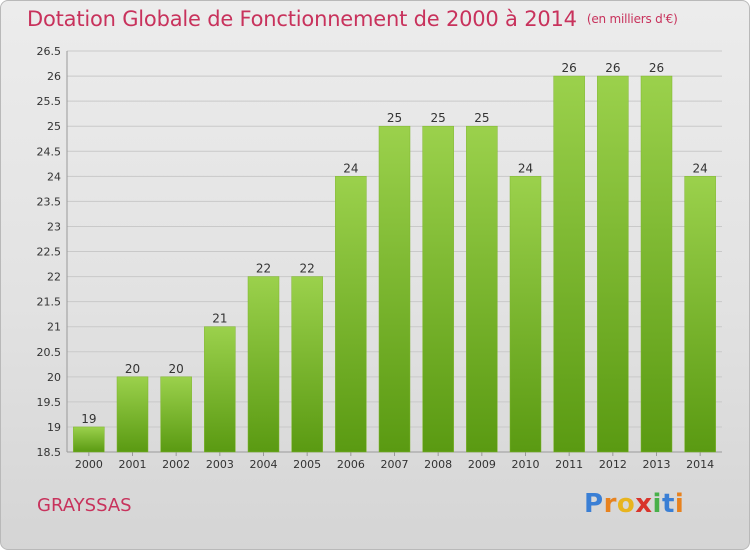 The height and width of the screenshot is (550, 750). What do you see at coordinates (54, 226) in the screenshot?
I see `y-tick-label: 23` at bounding box center [54, 226].